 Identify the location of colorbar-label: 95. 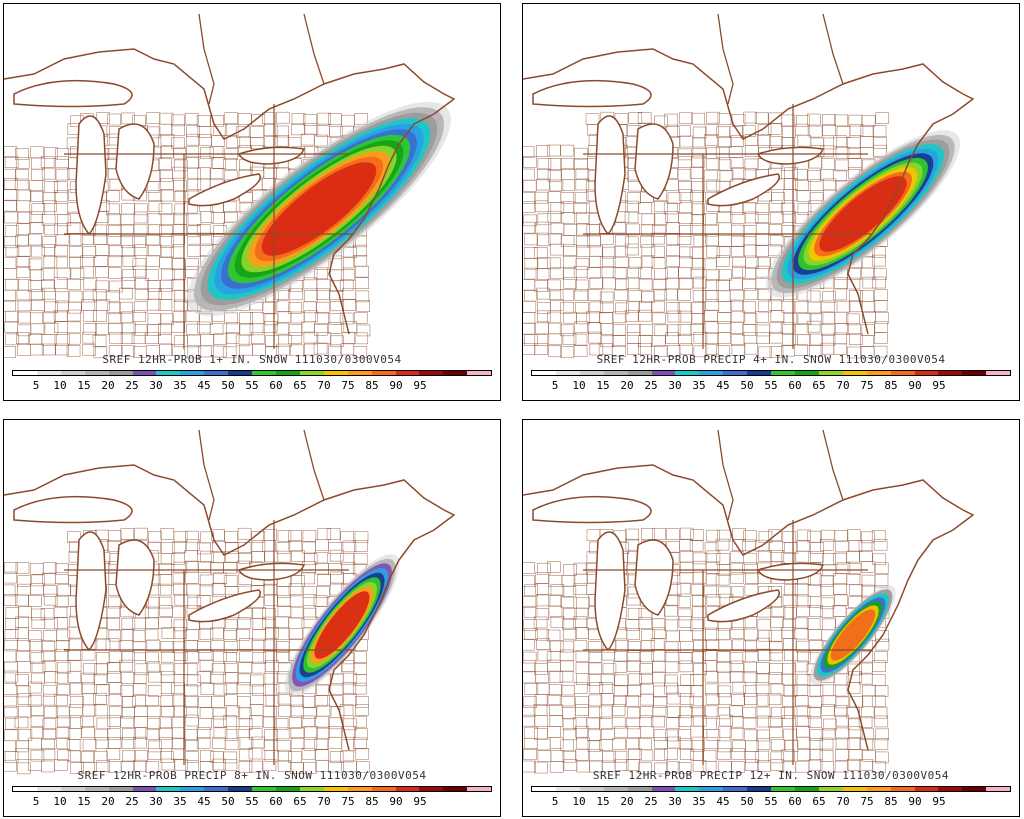
(939, 801).